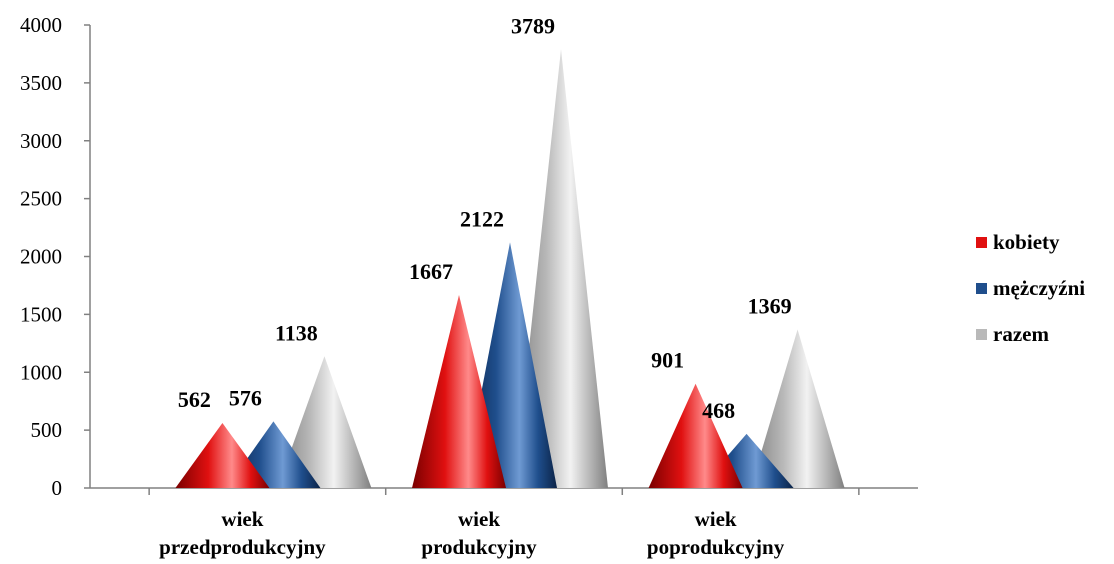 The width and height of the screenshot is (1114, 564). Describe the element at coordinates (242, 547) in the screenshot. I see `x-category-label: przedprodukcyjny` at that location.